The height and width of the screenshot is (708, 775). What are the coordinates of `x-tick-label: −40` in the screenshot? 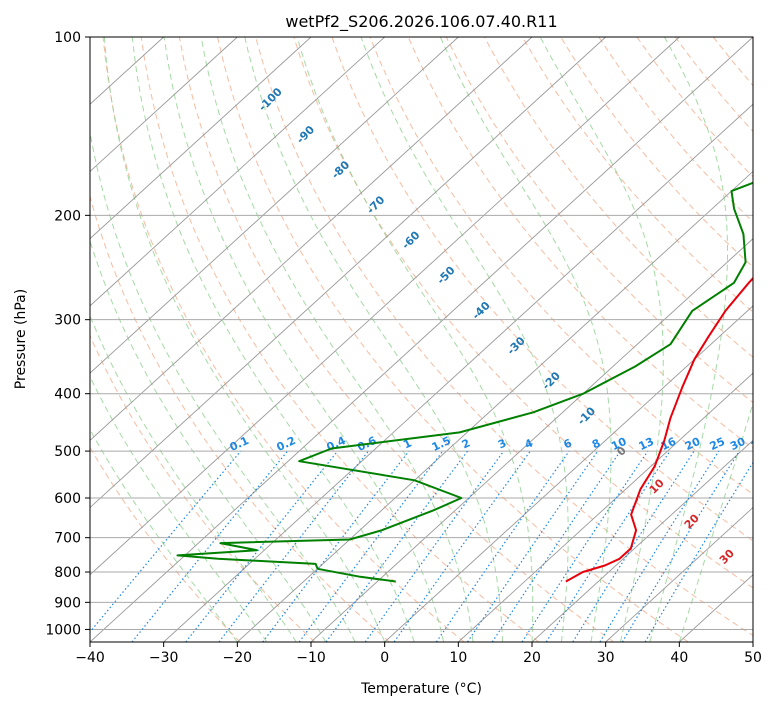 It's located at (90, 658).